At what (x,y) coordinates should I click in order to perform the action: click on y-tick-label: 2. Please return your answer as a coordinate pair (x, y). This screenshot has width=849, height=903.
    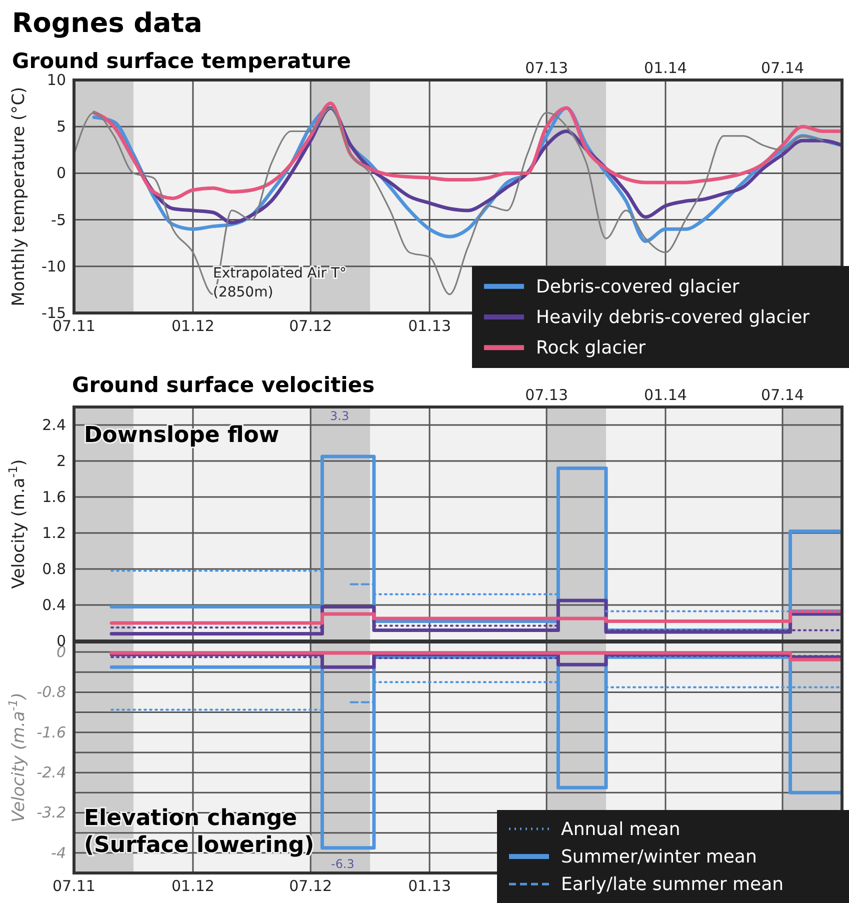
    Looking at the image, I should click on (61, 461).